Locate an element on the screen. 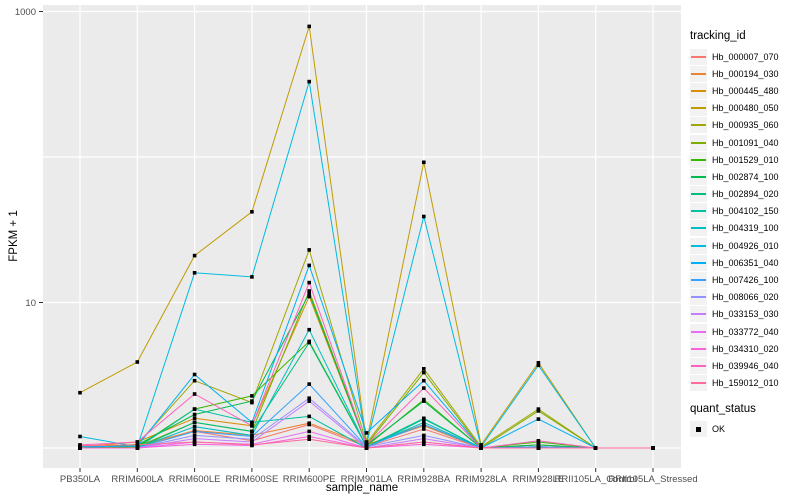 This screenshot has width=800, height=500. ok-point-icon is located at coordinates (698, 429).